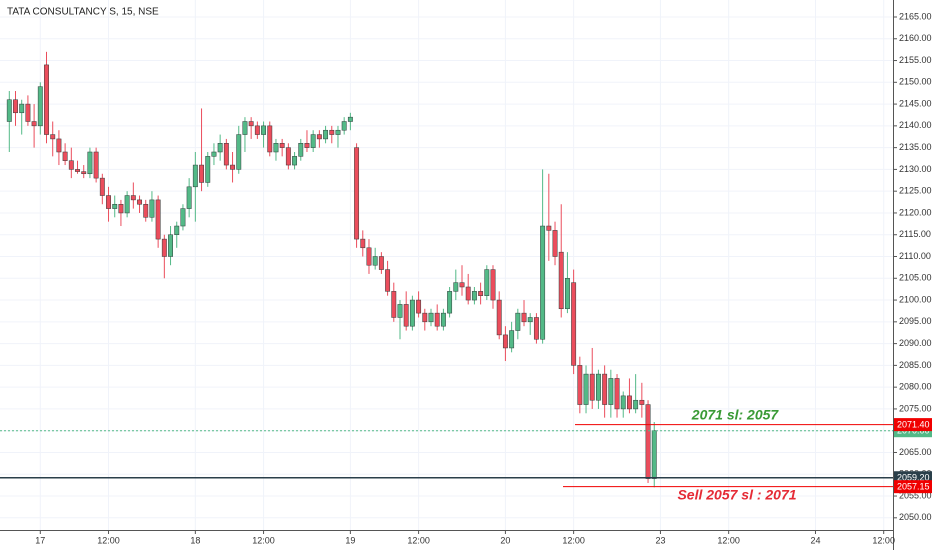 Image resolution: width=932 pixels, height=550 pixels. Describe the element at coordinates (915, 234) in the screenshot. I see `y-tick-label: 2115.00` at that location.